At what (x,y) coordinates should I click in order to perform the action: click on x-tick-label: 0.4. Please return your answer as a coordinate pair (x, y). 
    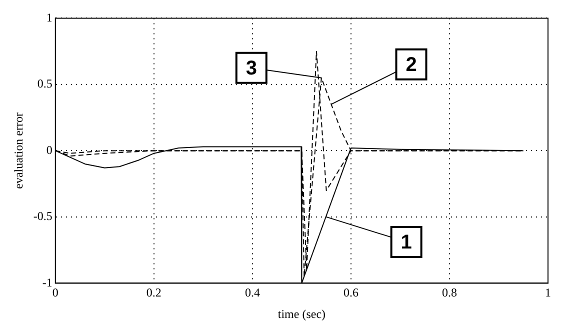
    Looking at the image, I should click on (252, 293).